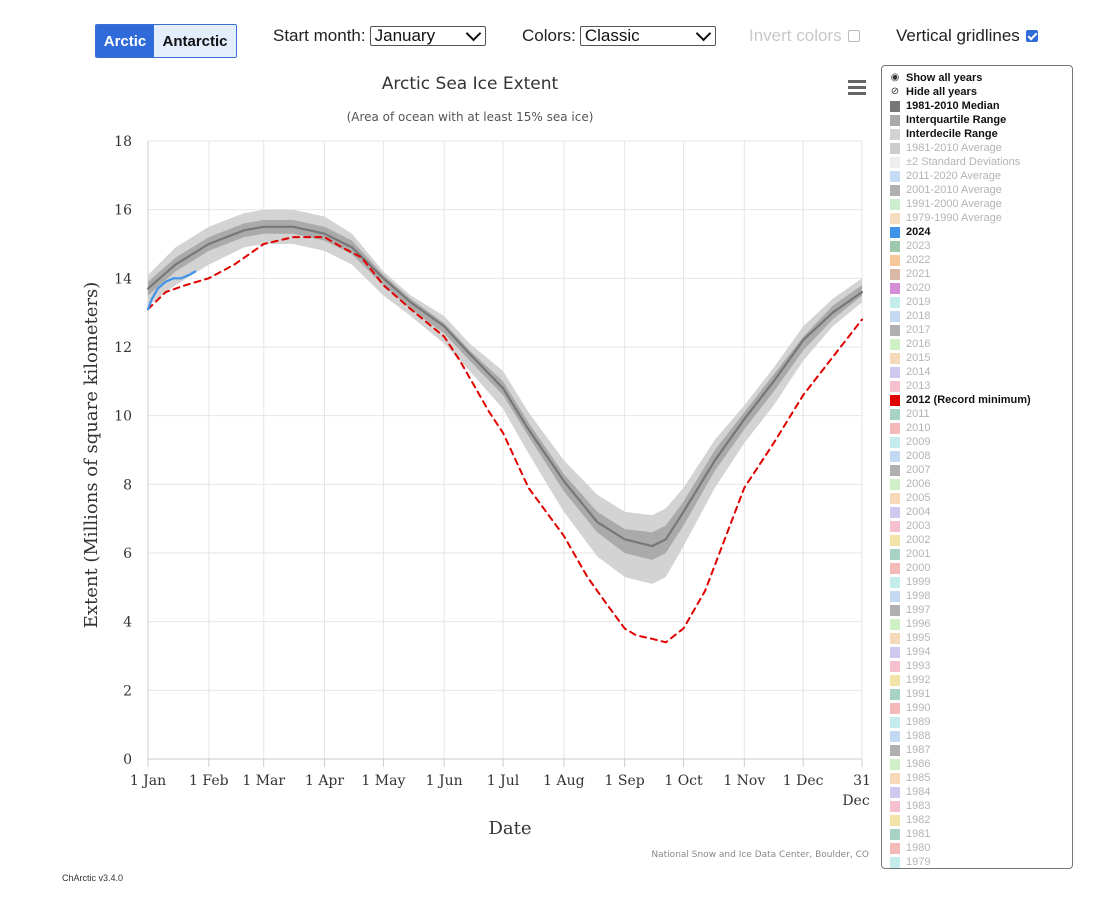 This screenshot has width=1100, height=898. I want to click on legend-item: 2012 (Record minimum), so click(981, 400).